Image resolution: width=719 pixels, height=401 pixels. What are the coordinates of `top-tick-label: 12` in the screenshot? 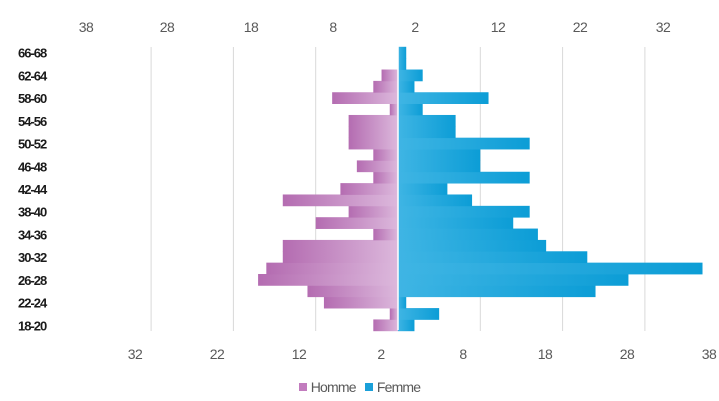 It's located at (498, 27).